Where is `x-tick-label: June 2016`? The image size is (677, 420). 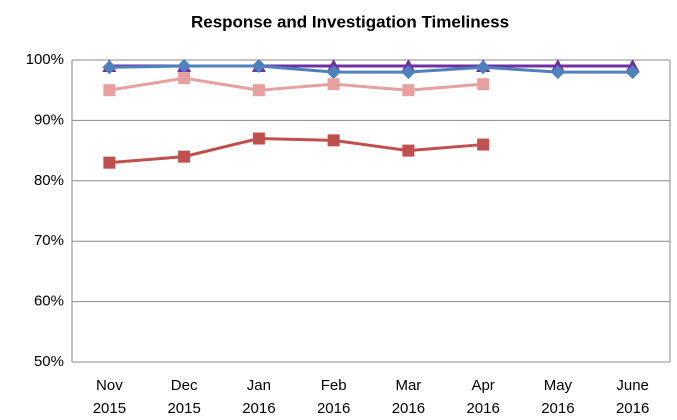
x-tick-label: June 2016 is located at coordinates (632, 397).